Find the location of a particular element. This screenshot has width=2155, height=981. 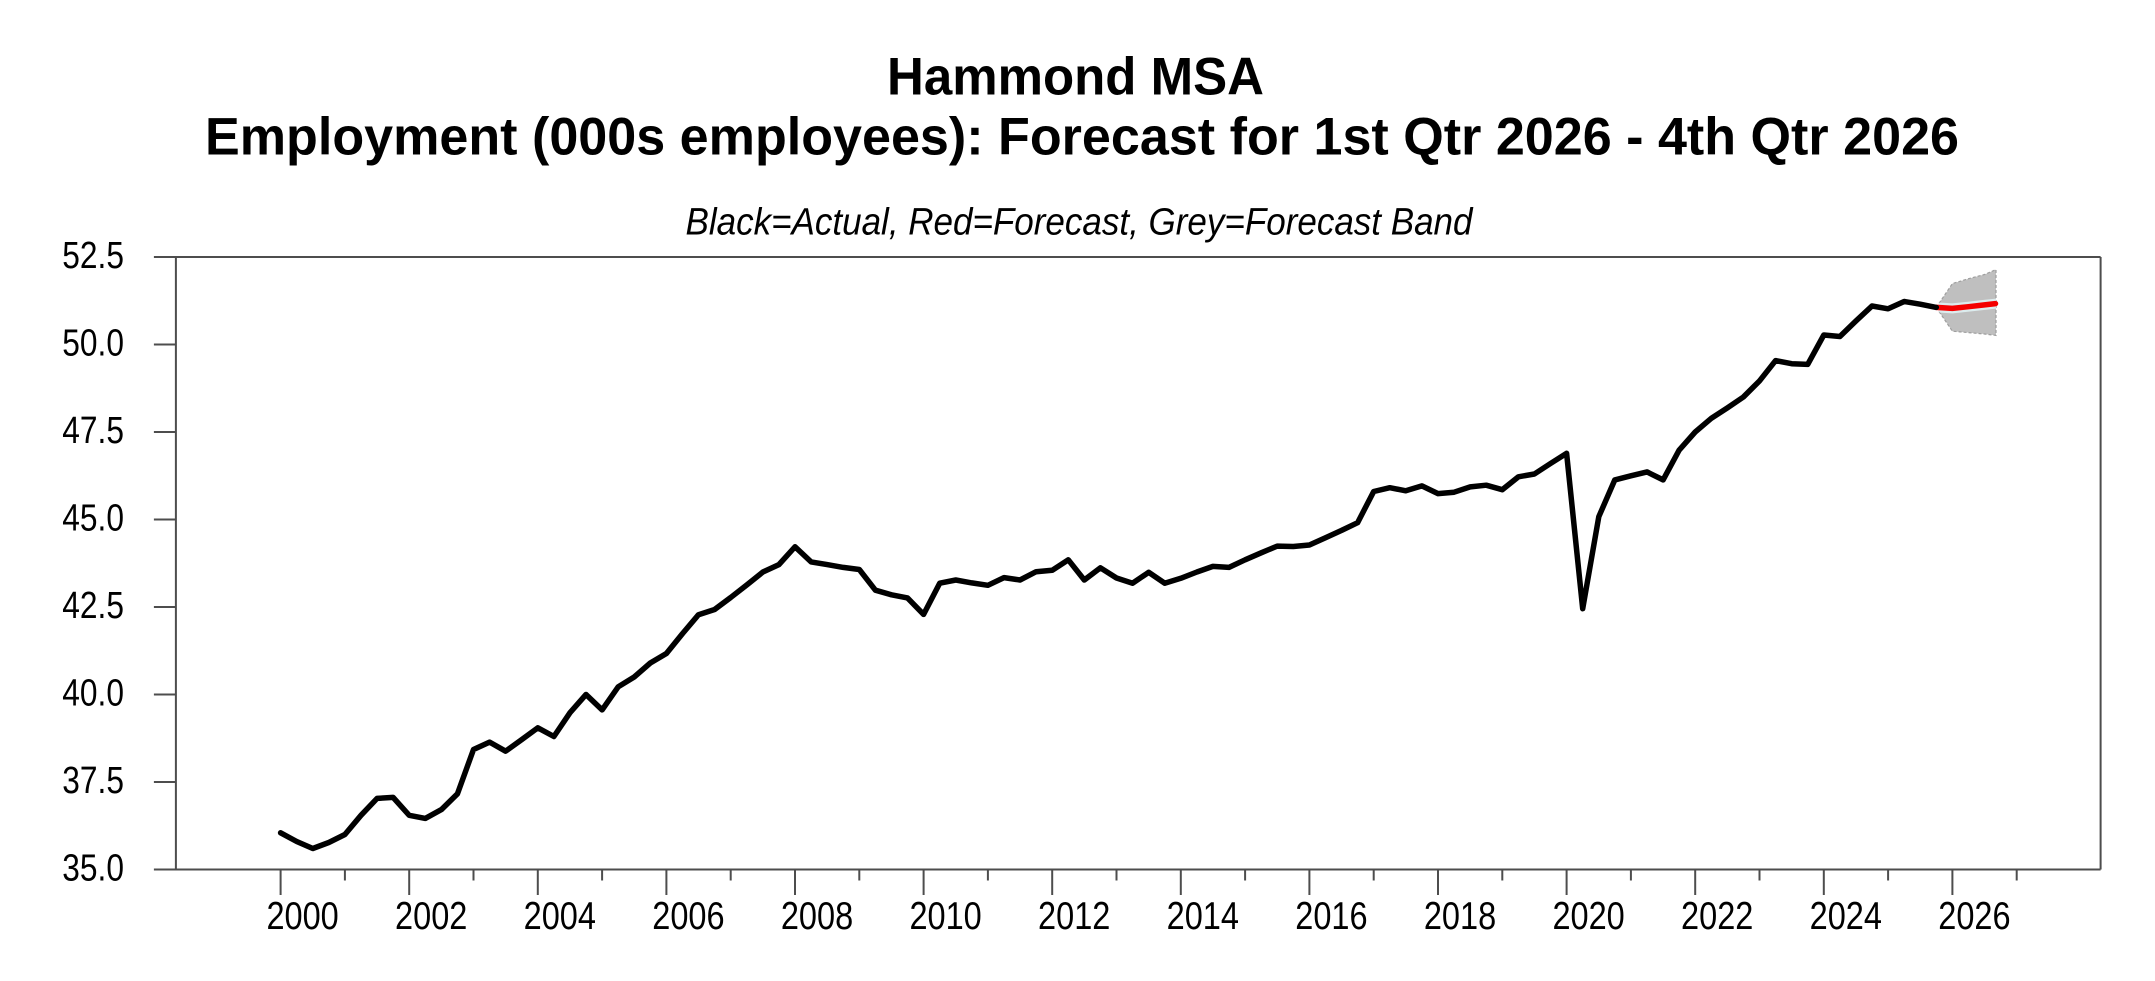

svg-text: 2004 is located at coordinates (560, 916).